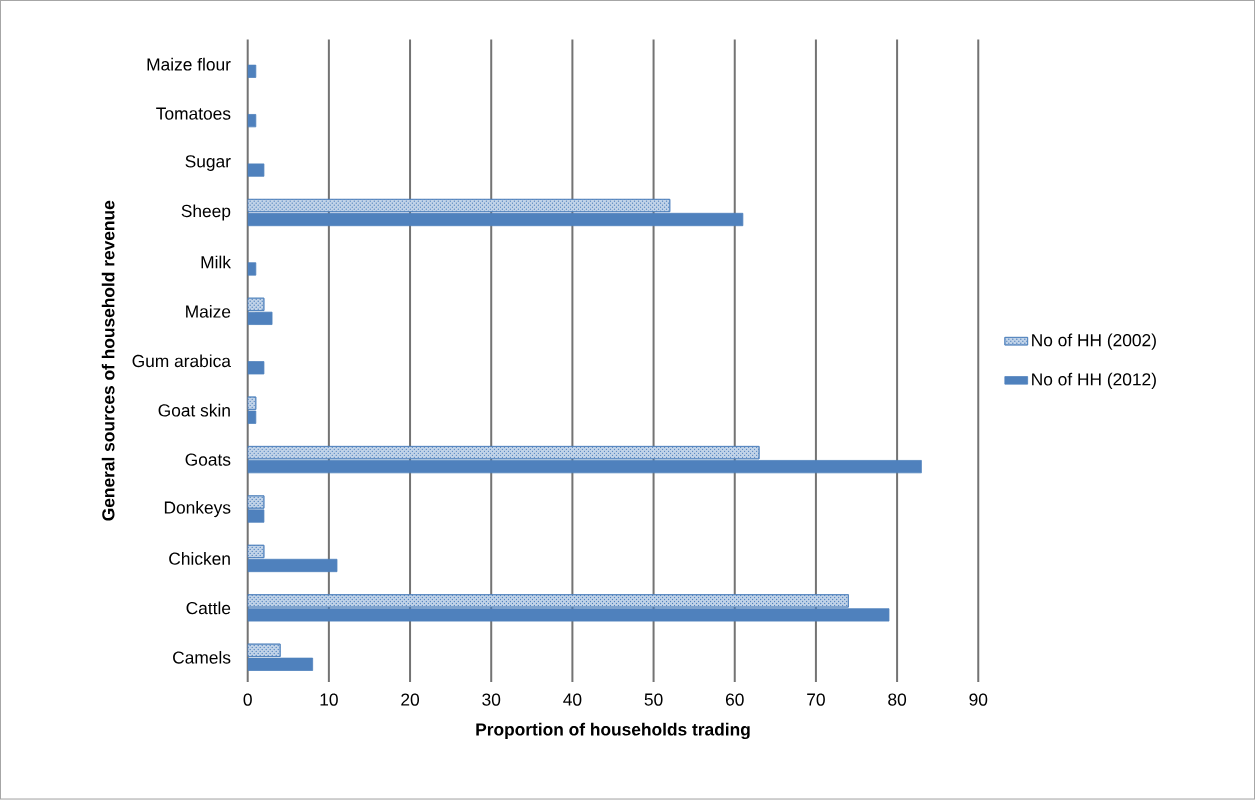 This screenshot has width=1255, height=800. Describe the element at coordinates (194, 410) in the screenshot. I see `y-tick-label: Goat skin` at that location.